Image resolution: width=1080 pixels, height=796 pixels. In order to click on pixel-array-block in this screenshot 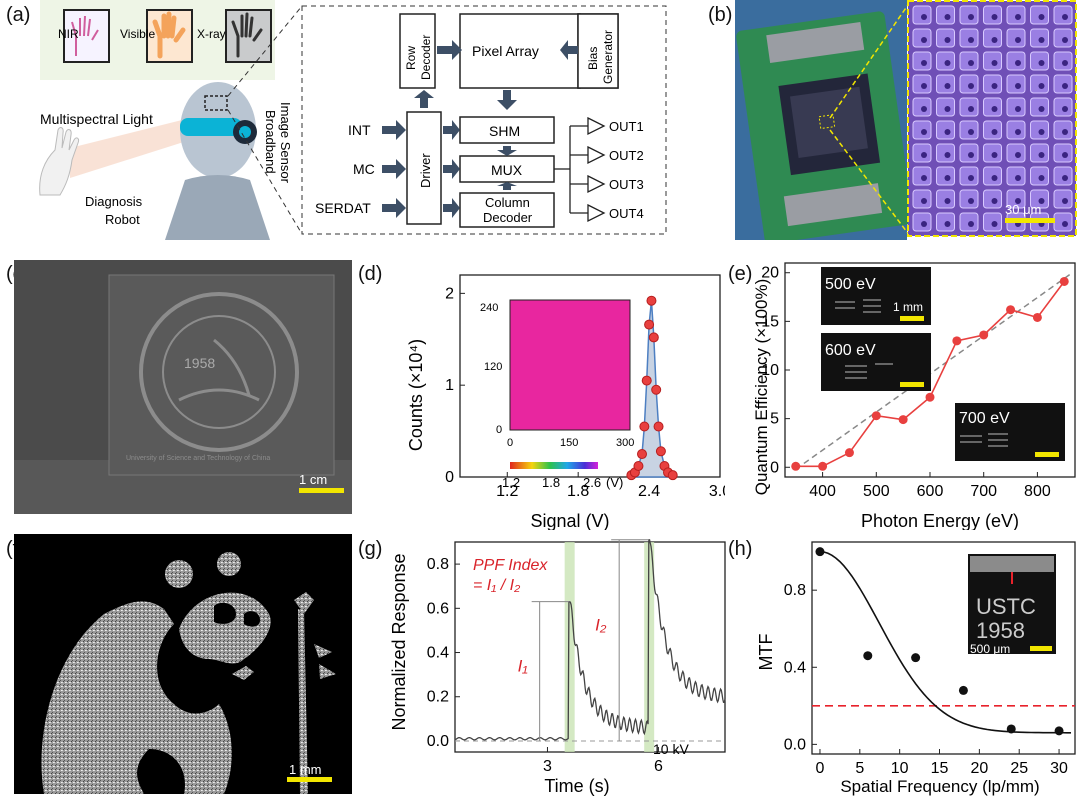, I will do `click(520, 51)`.